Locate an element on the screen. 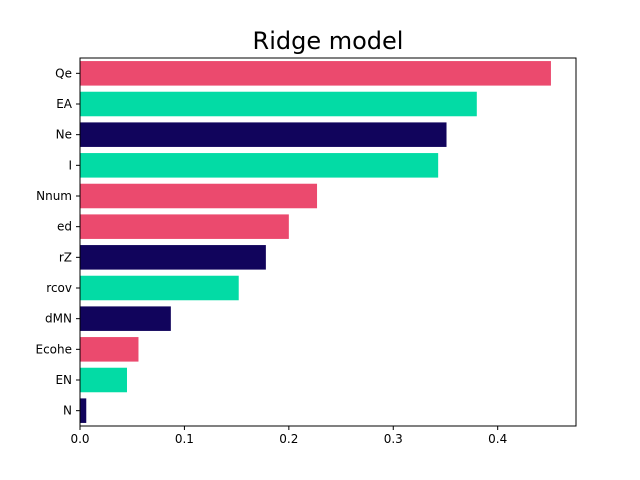 The height and width of the screenshot is (480, 640). bar-ea is located at coordinates (278, 104).